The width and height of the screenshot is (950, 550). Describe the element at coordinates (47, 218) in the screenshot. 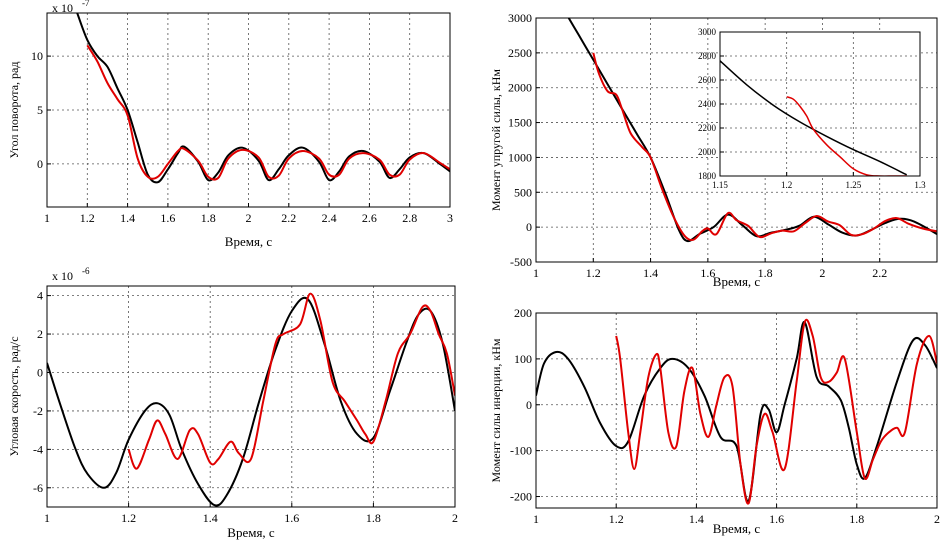

I see `angle-chart-xtick-label-0: 1` at that location.